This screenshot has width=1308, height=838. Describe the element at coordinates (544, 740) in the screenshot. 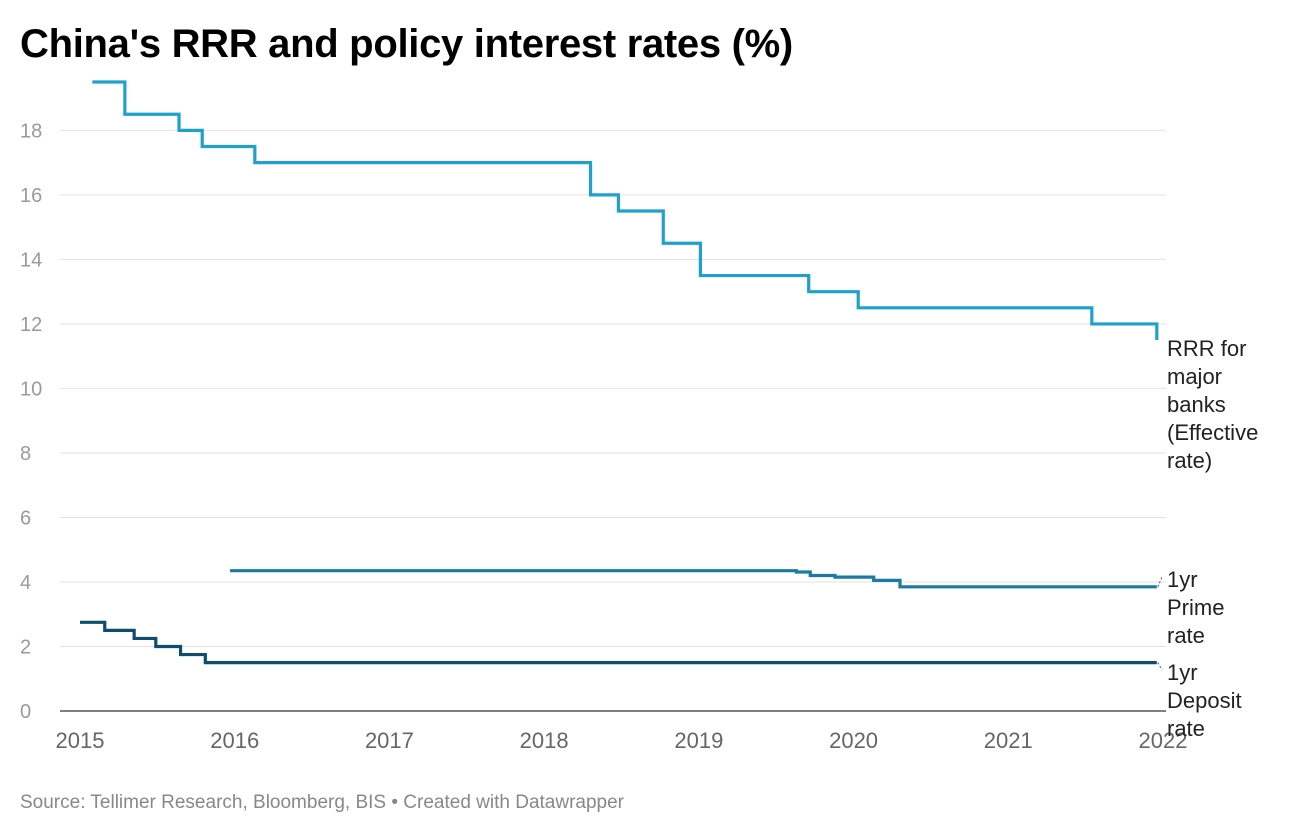

I see `x-tick-label: 2018` at that location.